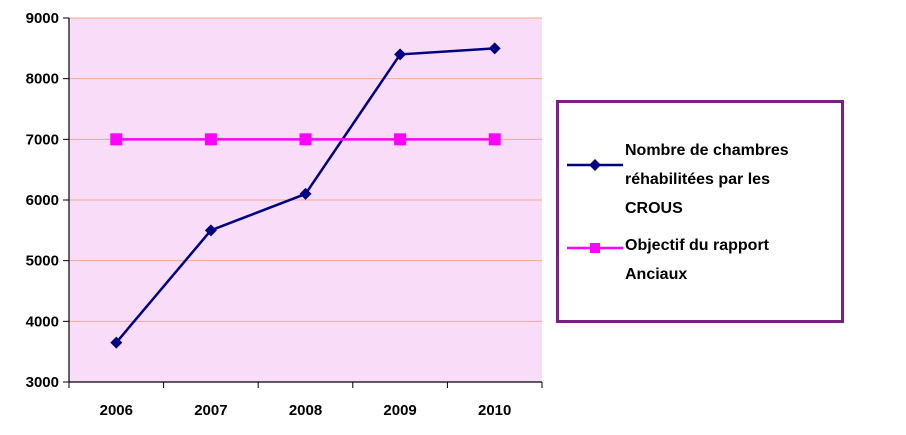 This screenshot has width=906, height=435. I want to click on x-tick-label: 2006, so click(116, 410).